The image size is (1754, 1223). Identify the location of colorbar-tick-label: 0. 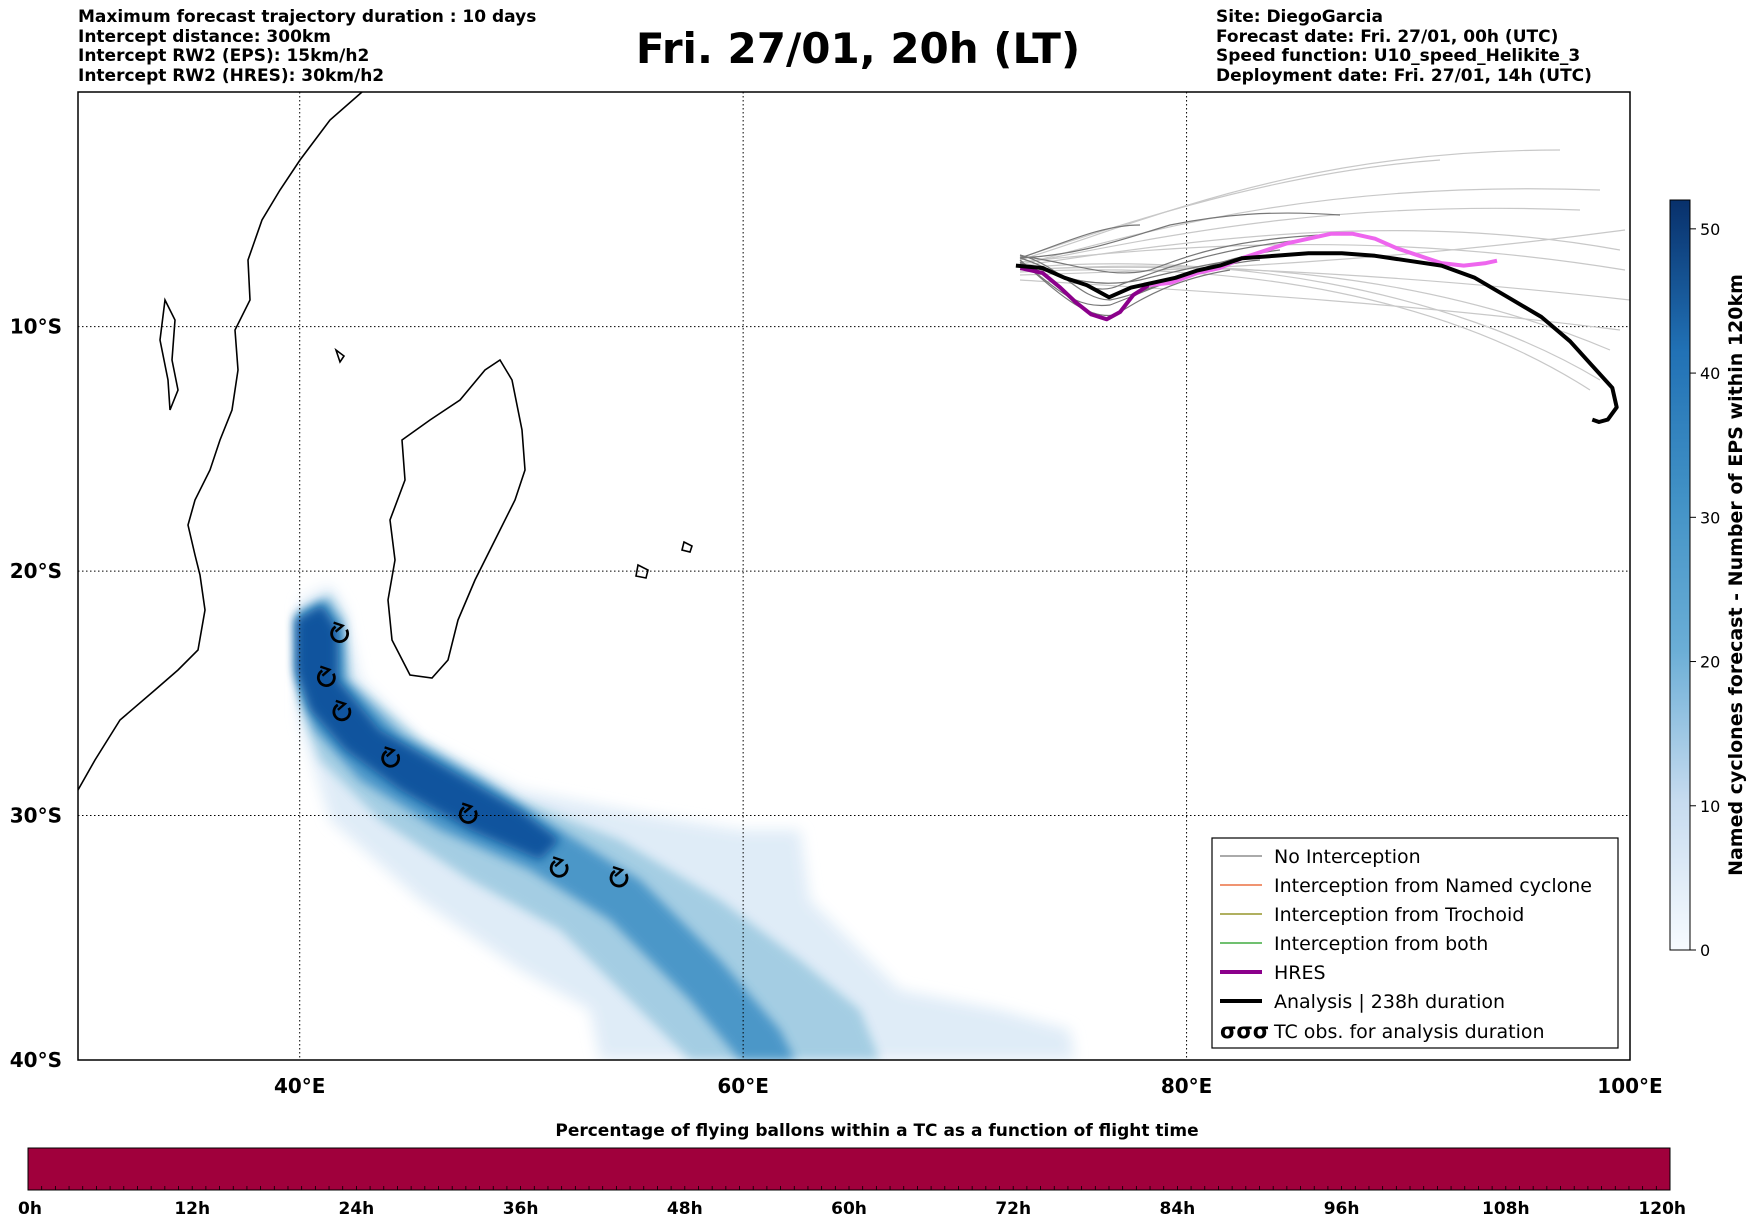
(1705, 950).